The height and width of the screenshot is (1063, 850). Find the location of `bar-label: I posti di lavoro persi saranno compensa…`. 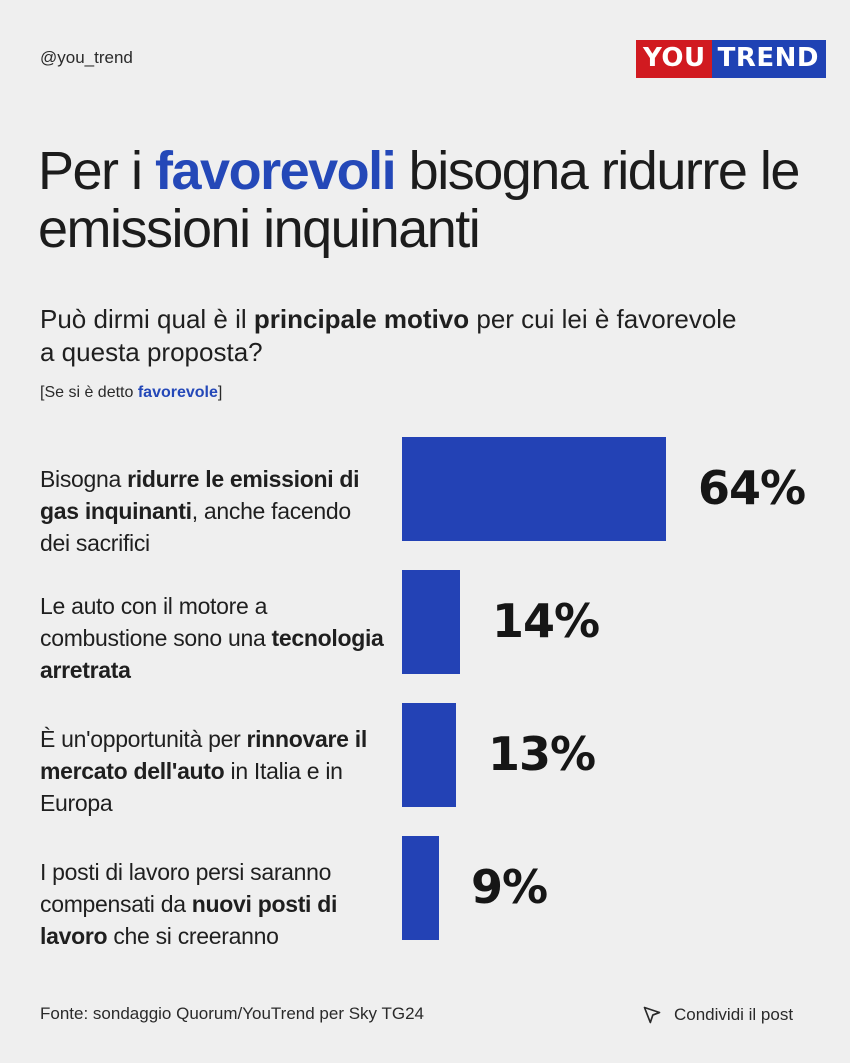

bar-label: I posti di lavoro persi saranno compensa… is located at coordinates (212, 904).